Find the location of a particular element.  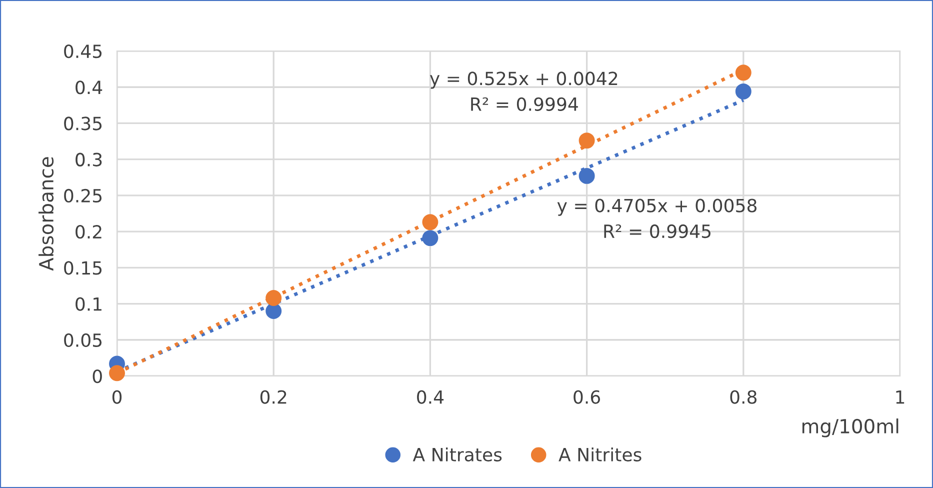

y-axis-title: Absorbance is located at coordinates (46, 214).